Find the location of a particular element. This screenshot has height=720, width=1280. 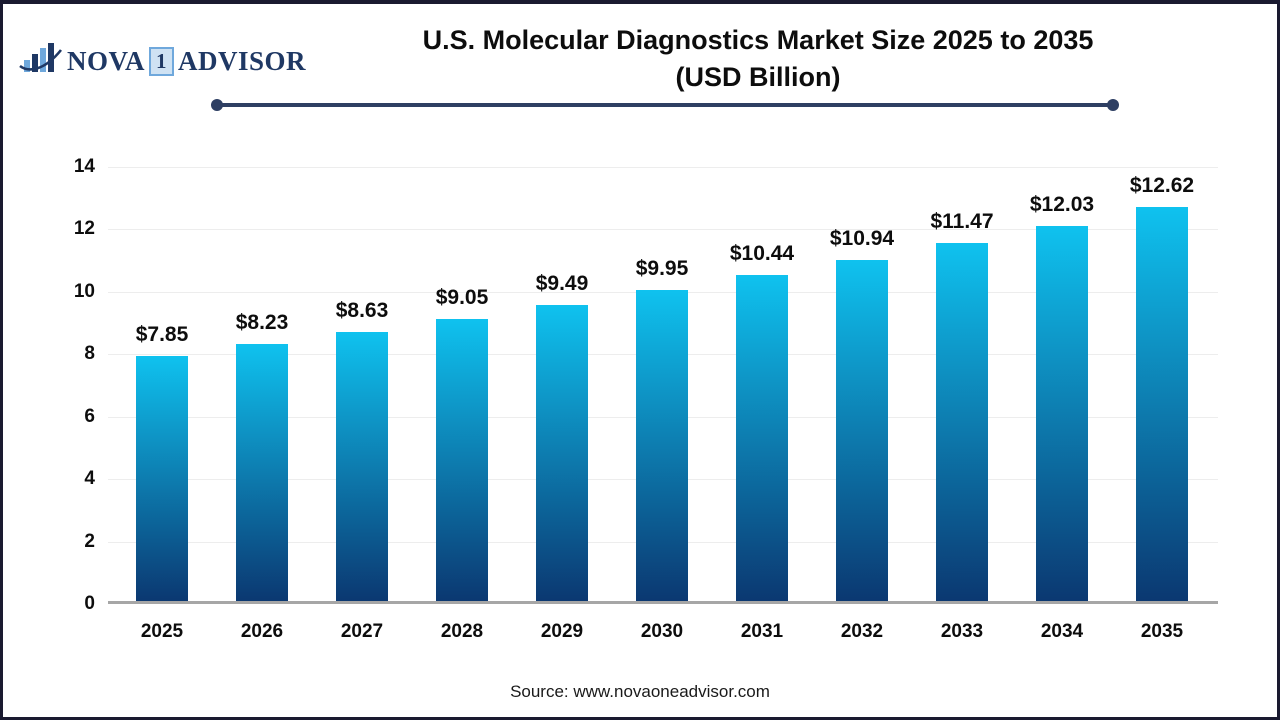

bar-value-label: $12.62 is located at coordinates (1162, 186).